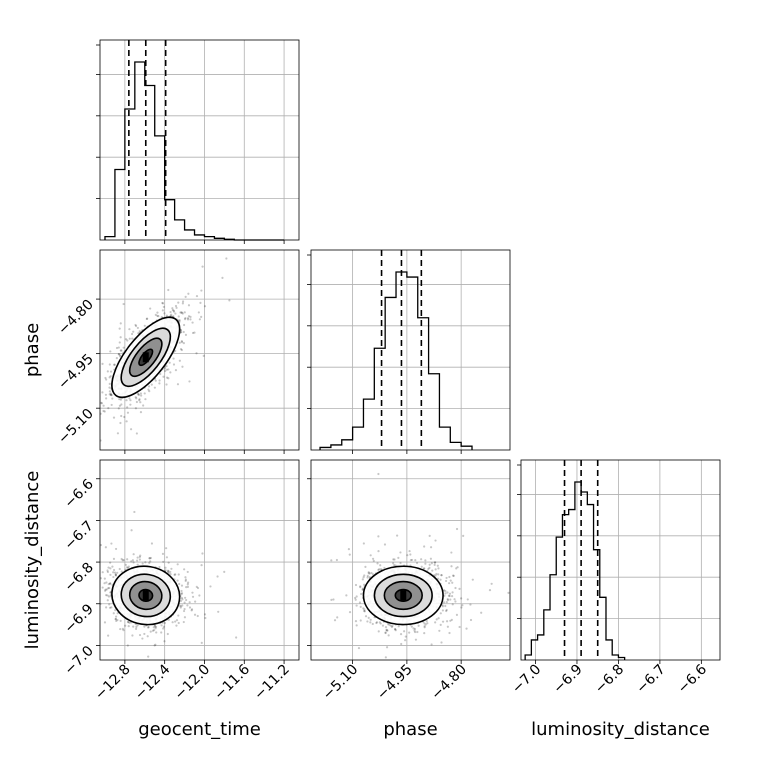  I want to click on x-tick-label: −11.6, so click(232, 682).